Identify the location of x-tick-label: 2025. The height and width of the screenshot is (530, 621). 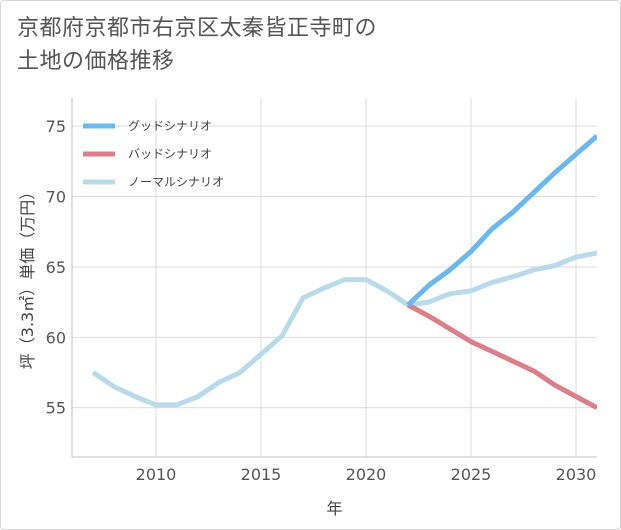
(471, 474).